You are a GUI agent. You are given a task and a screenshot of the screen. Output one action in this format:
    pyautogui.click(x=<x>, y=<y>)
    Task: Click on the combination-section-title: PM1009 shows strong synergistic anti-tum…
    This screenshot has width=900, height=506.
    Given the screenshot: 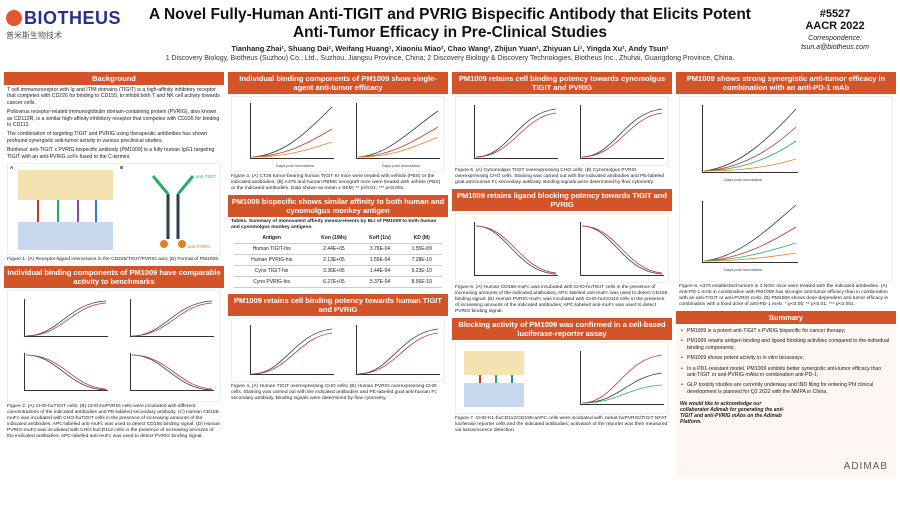 What is the action you would take?
    pyautogui.click(x=786, y=83)
    